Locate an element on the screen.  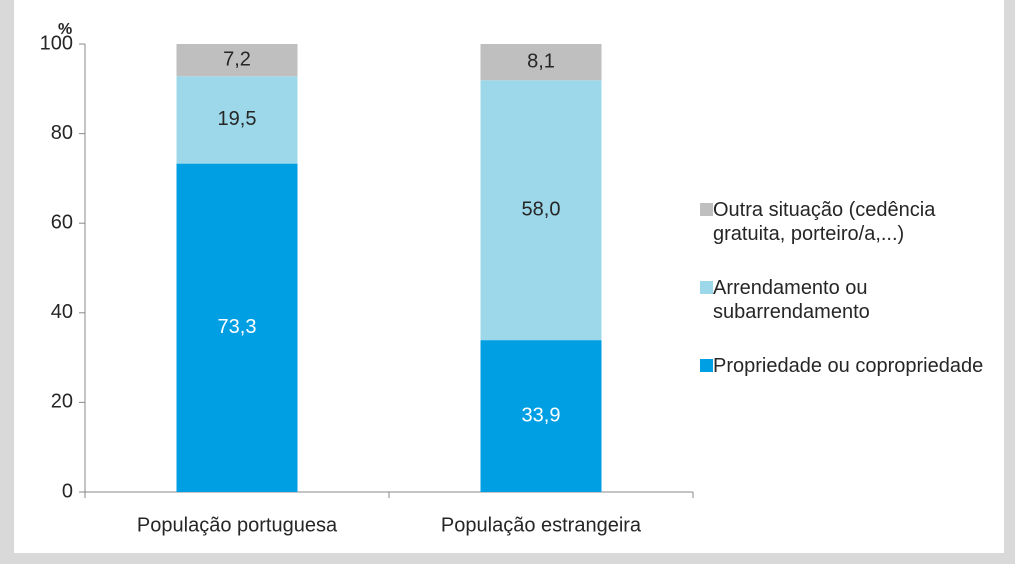
y-tick-label: 20 is located at coordinates (62, 402).